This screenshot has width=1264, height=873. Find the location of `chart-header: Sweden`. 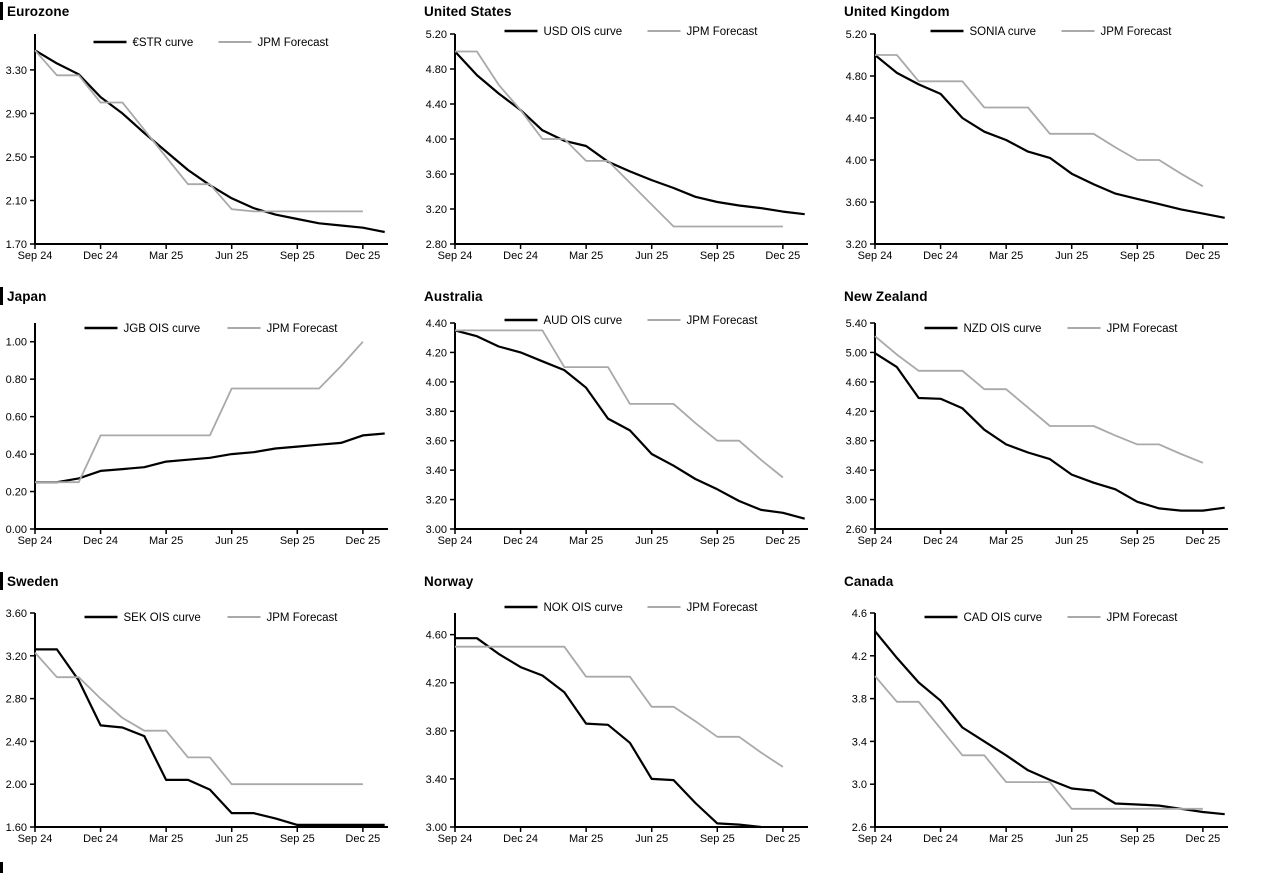

chart-header: Sweden is located at coordinates (29, 581).